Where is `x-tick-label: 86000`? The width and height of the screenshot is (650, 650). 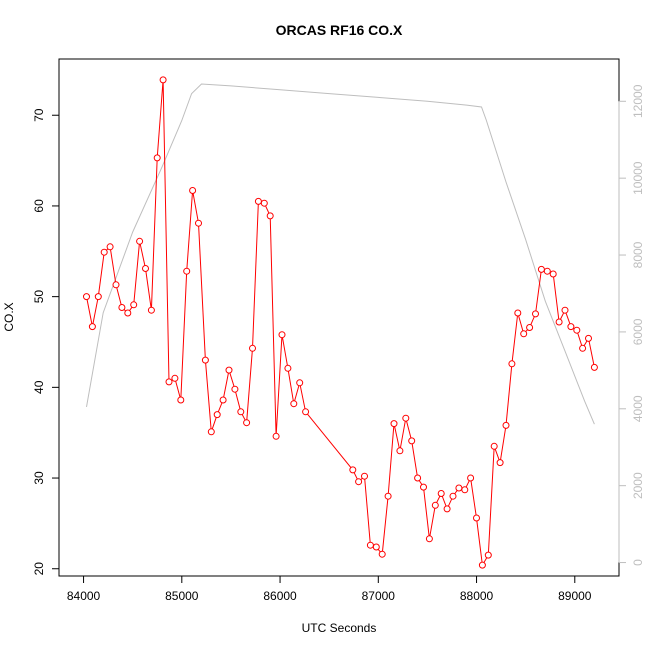
x-tick-label: 86000 is located at coordinates (280, 596).